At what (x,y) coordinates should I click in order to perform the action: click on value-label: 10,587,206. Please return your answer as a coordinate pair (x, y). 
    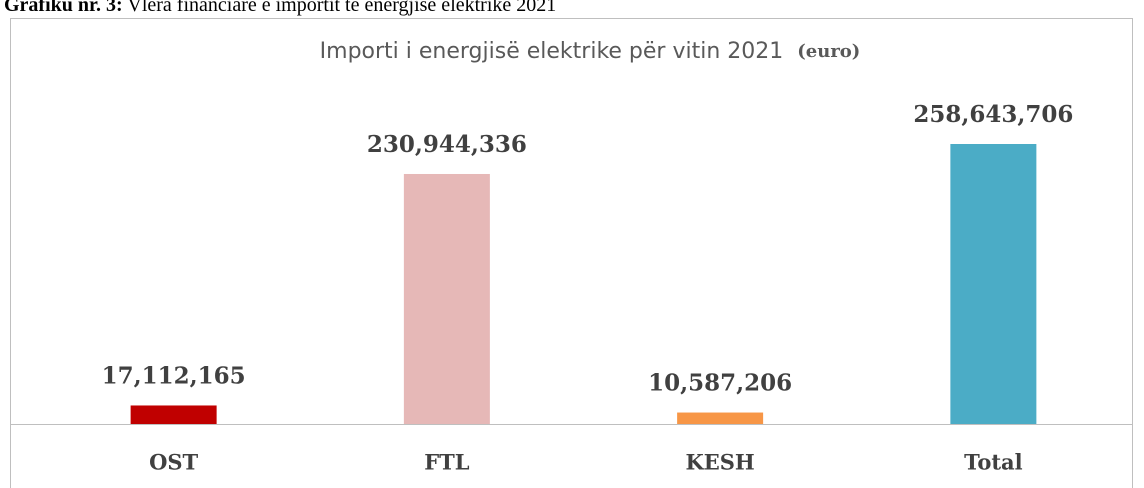
    Looking at the image, I should click on (720, 383).